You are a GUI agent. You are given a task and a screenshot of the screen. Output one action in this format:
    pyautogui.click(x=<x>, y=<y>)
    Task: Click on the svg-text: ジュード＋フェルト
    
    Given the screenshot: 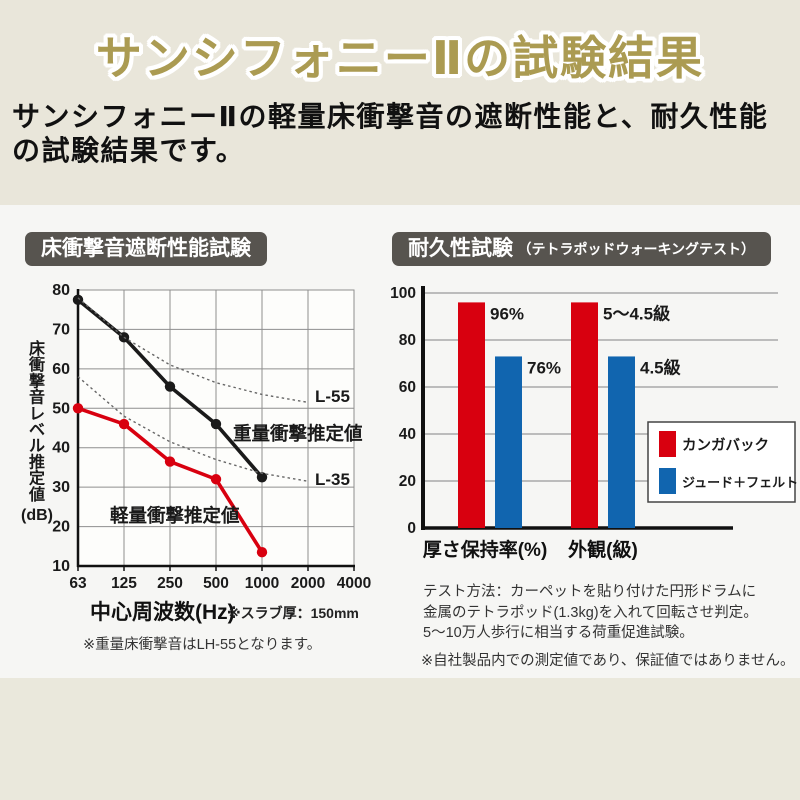 What is the action you would take?
    pyautogui.click(x=740, y=482)
    